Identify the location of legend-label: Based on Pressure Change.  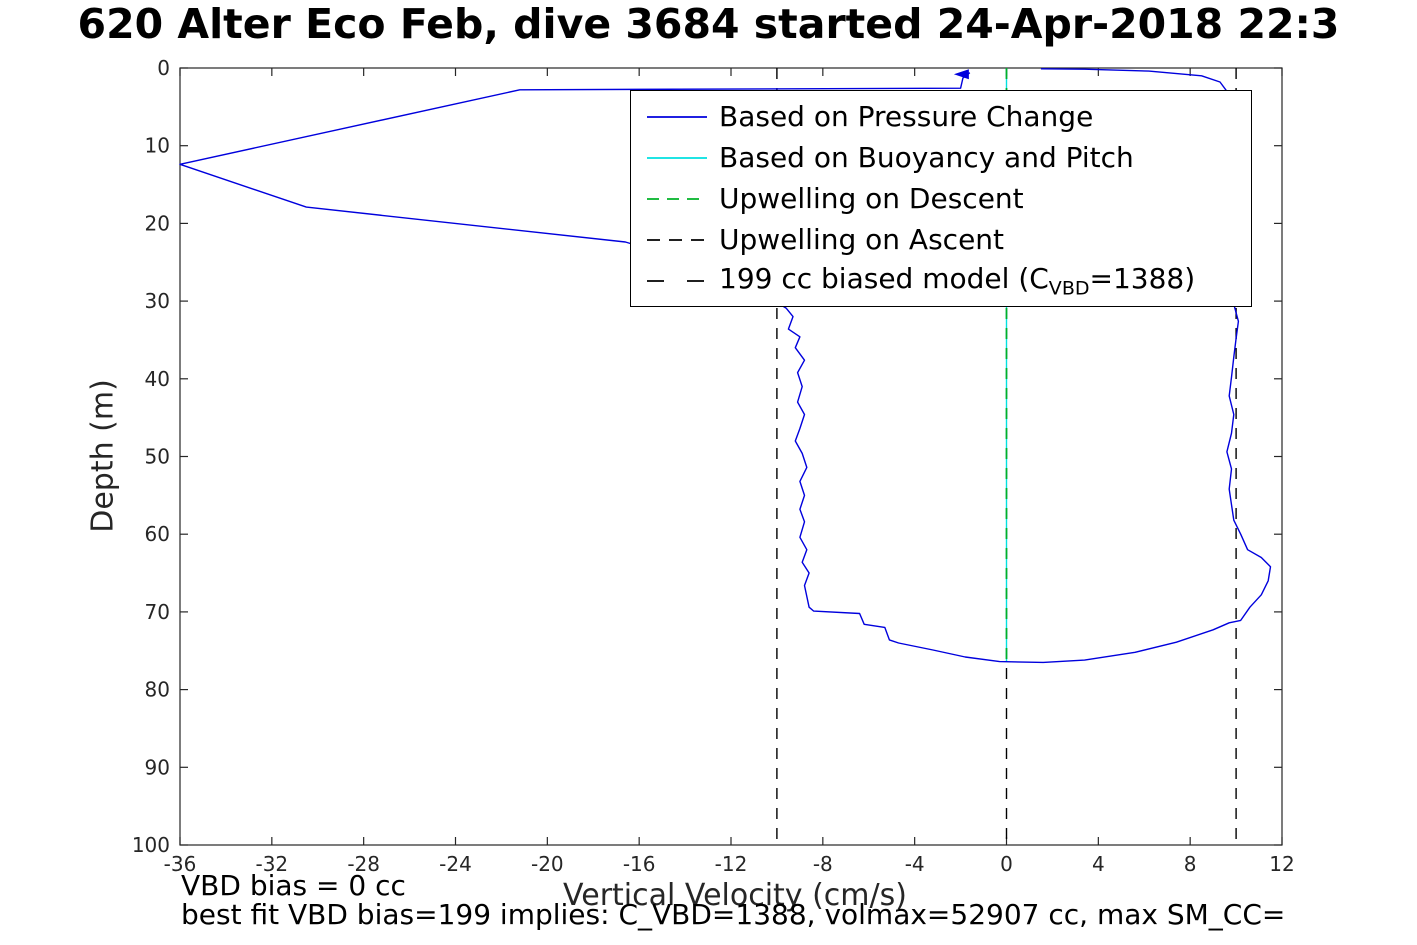
(906, 116).